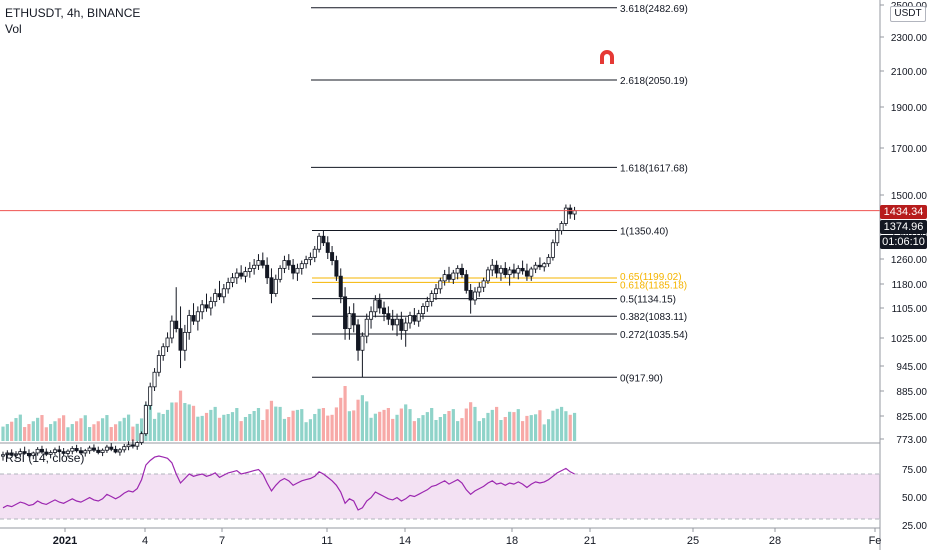  I want to click on symbol-title: ETHUSDT, 4h, BINANCE, so click(73, 13).